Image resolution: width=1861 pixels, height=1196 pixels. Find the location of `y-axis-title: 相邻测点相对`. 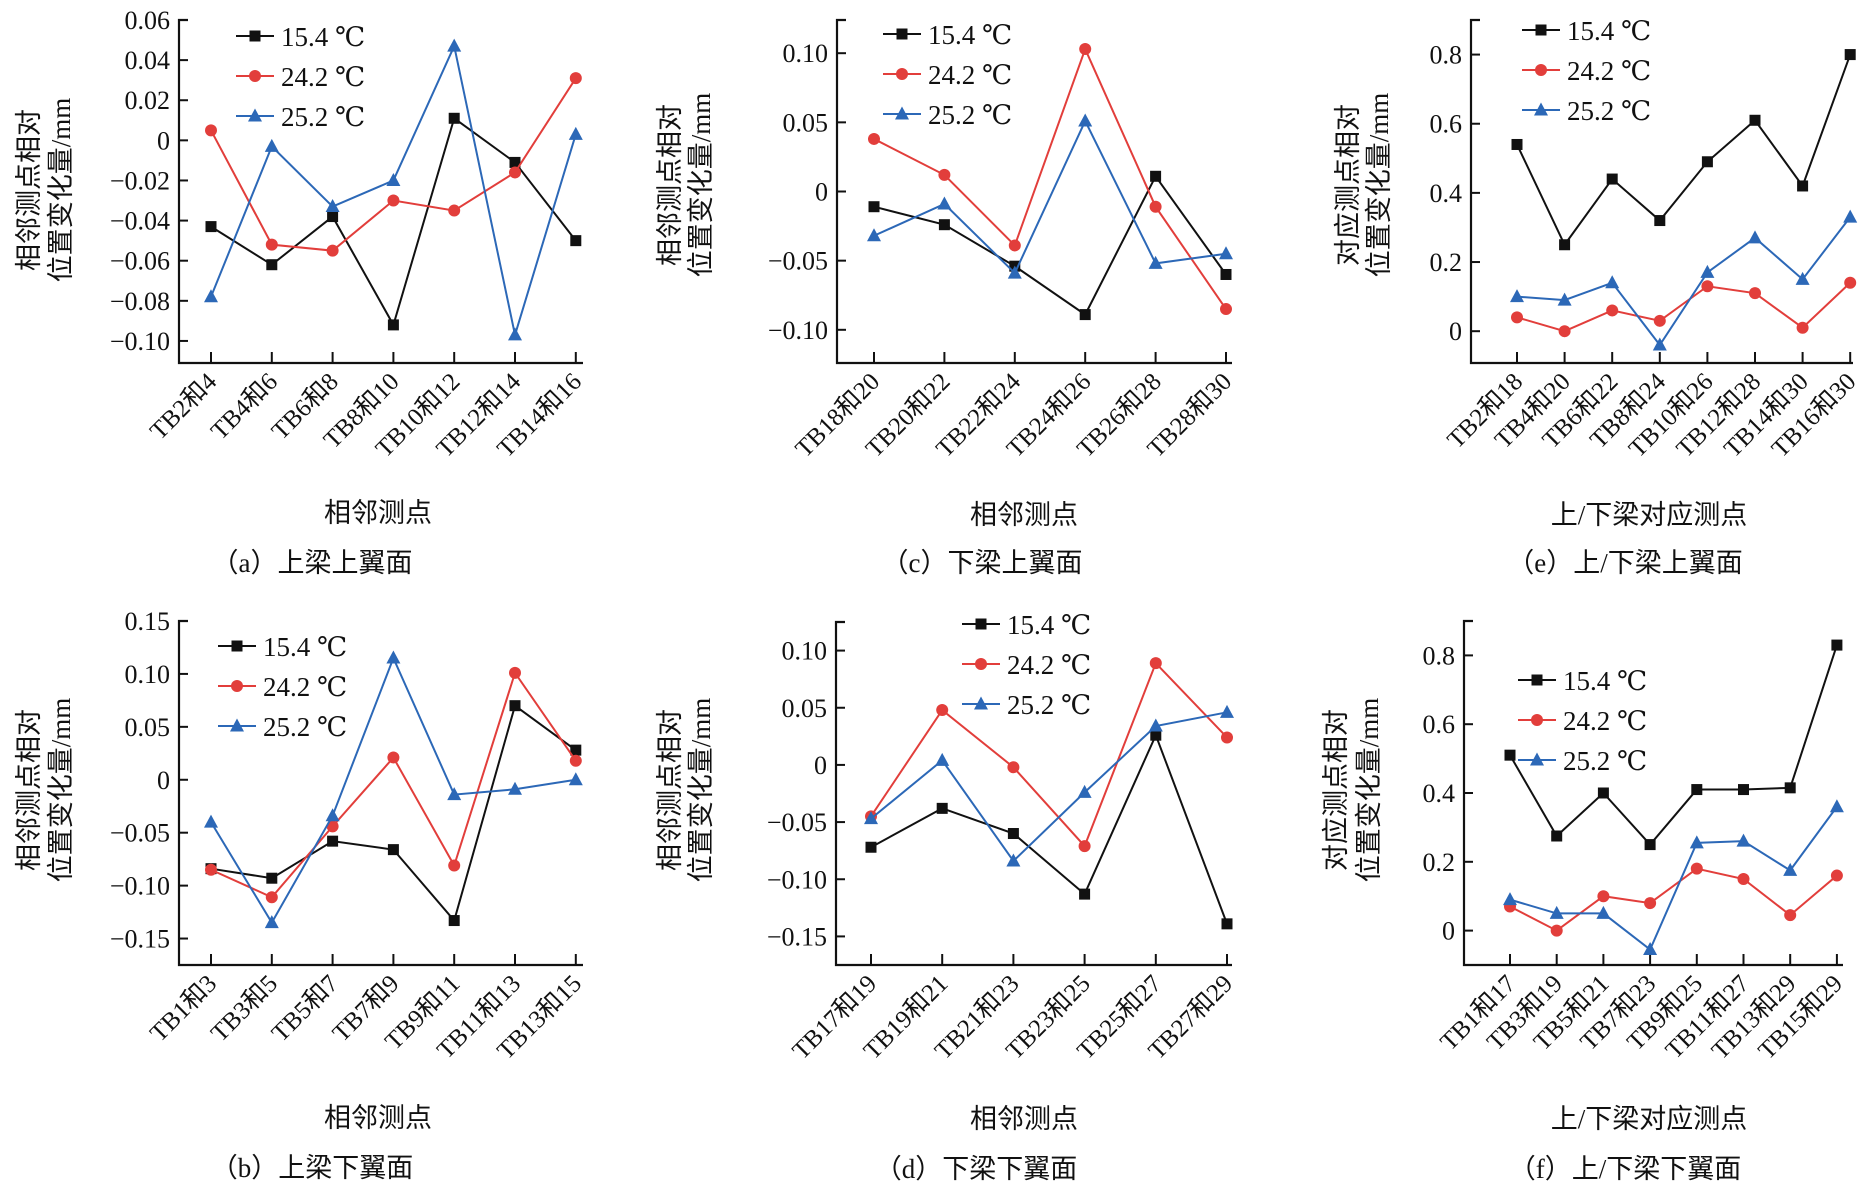

y-axis-title: 相邻测点相对 is located at coordinates (29, 190).